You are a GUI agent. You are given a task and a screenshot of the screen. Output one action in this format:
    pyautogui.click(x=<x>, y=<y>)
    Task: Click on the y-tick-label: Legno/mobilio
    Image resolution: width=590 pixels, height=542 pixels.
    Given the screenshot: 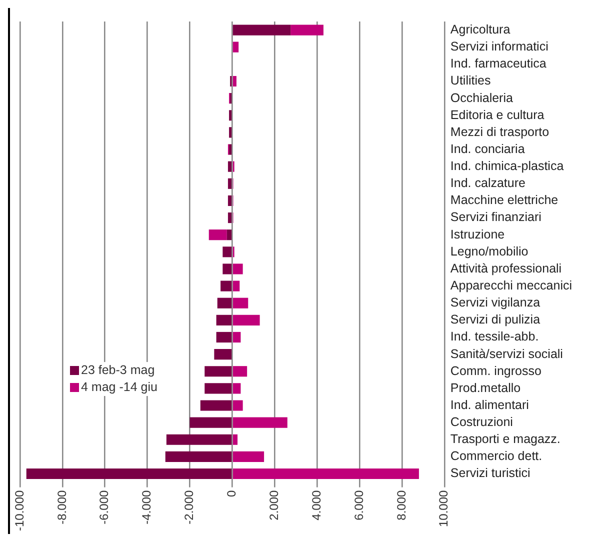 What is the action you would take?
    pyautogui.click(x=489, y=251)
    